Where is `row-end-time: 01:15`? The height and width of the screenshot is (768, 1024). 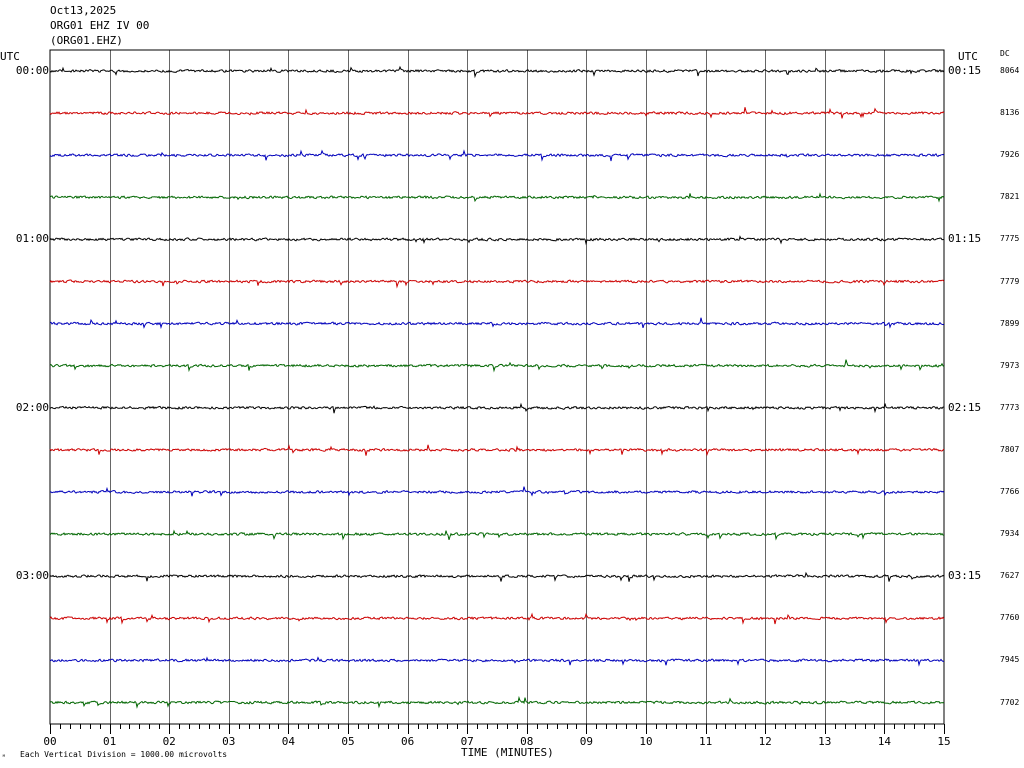 row-end-time: 01:15 is located at coordinates (965, 239).